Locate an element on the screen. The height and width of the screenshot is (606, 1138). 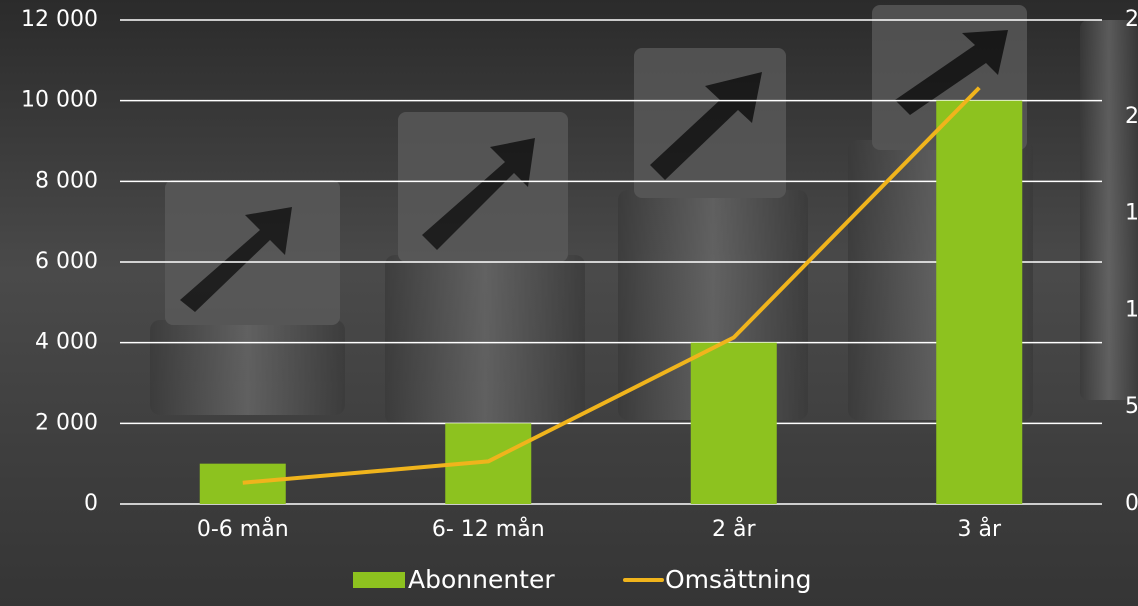
y-tick-label: 8 000 is located at coordinates (66, 180).